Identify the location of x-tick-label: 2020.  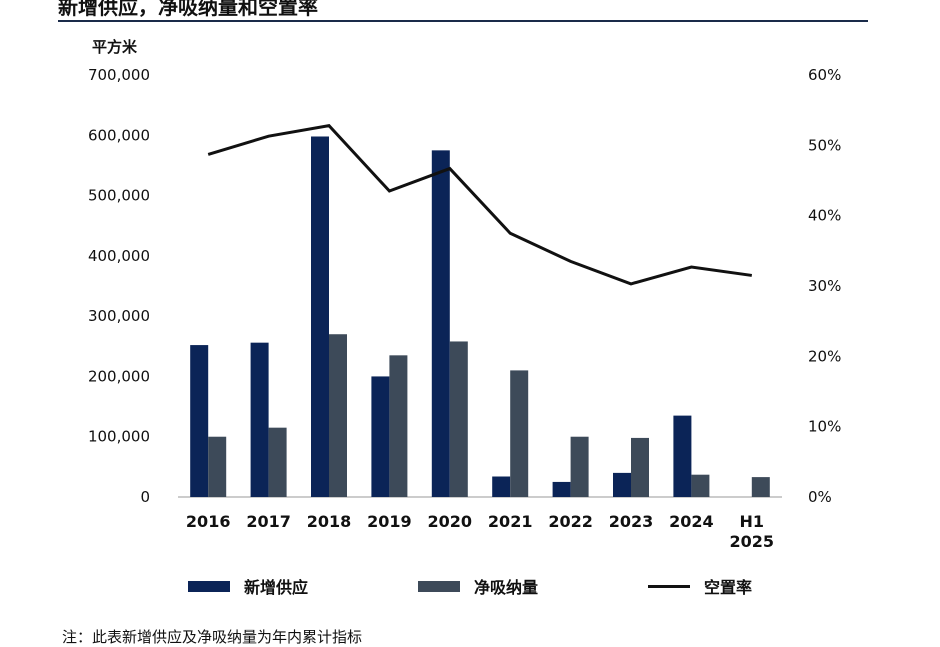
(450, 521).